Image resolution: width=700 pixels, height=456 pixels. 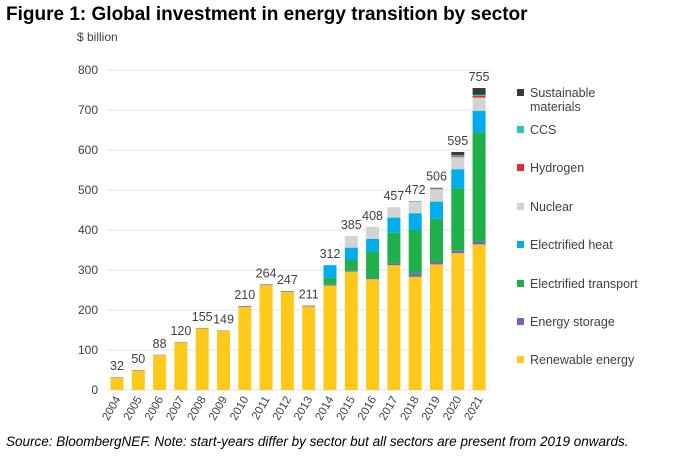 I want to click on x-tick-label: 2016, so click(x=367, y=409).